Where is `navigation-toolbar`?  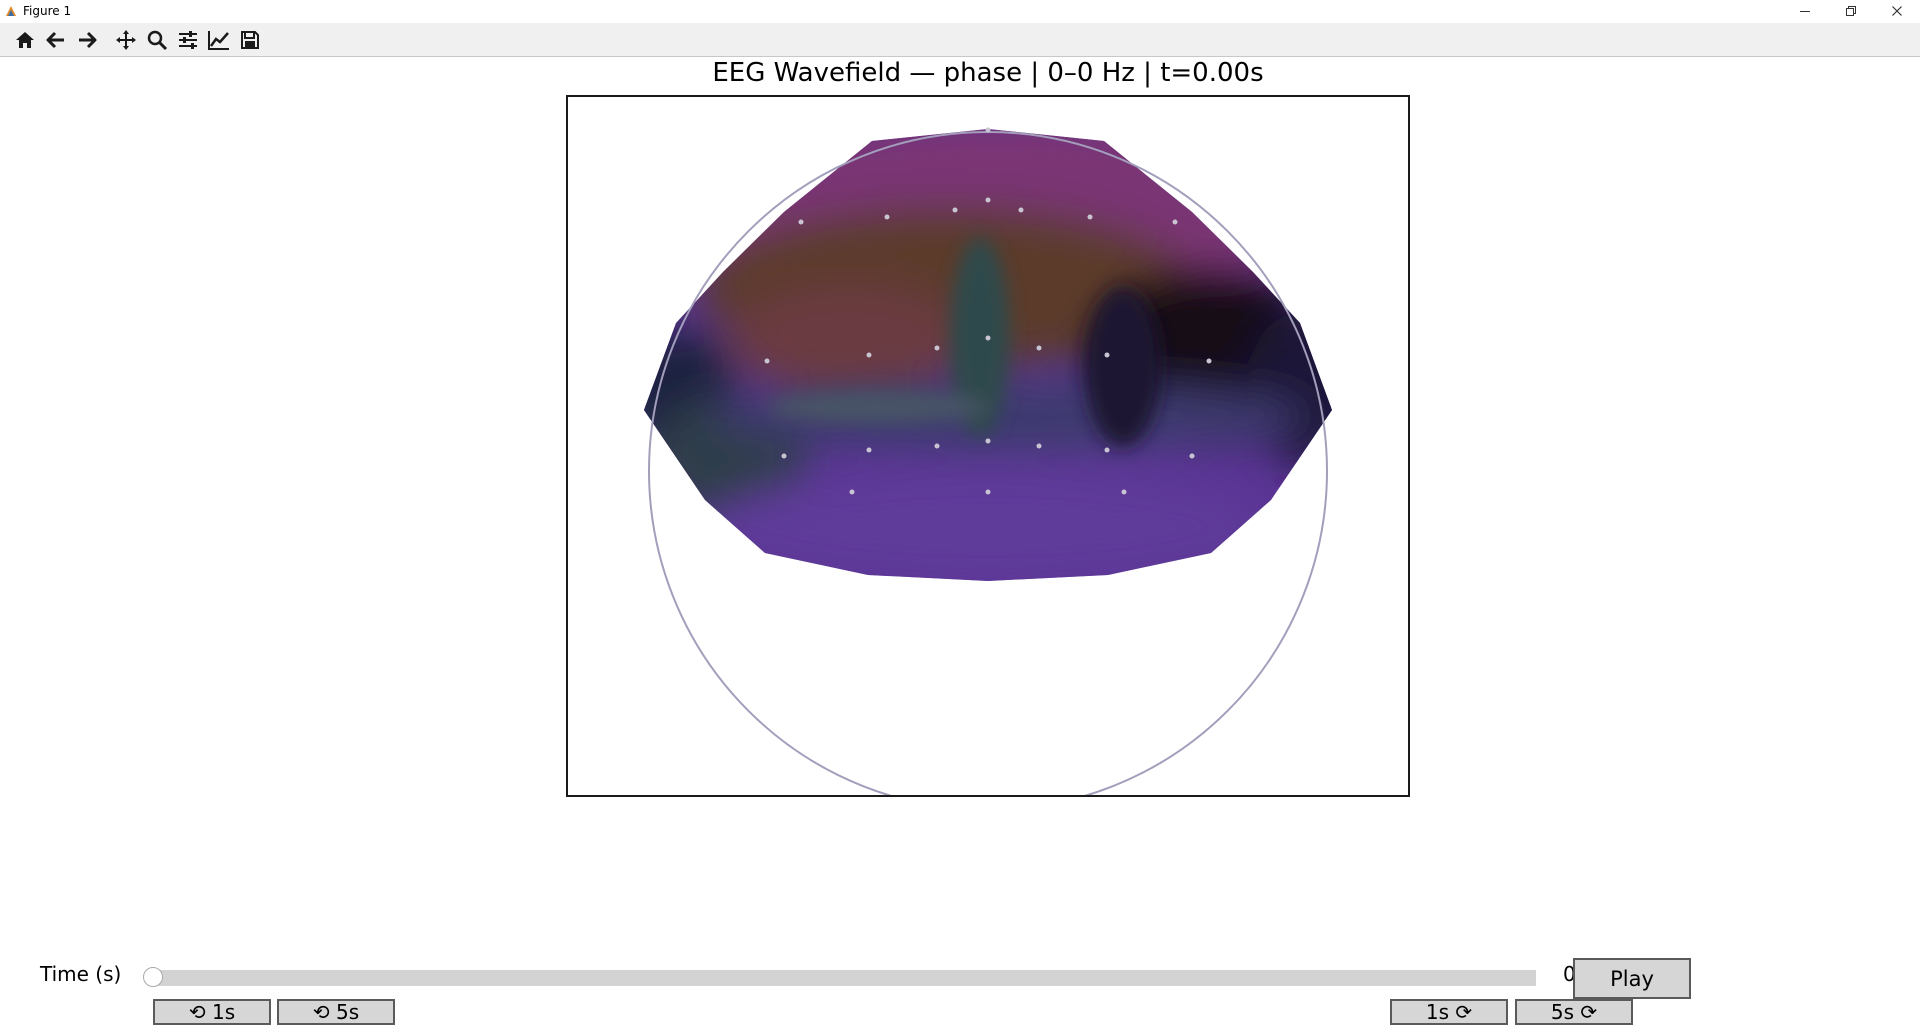 navigation-toolbar is located at coordinates (960, 40).